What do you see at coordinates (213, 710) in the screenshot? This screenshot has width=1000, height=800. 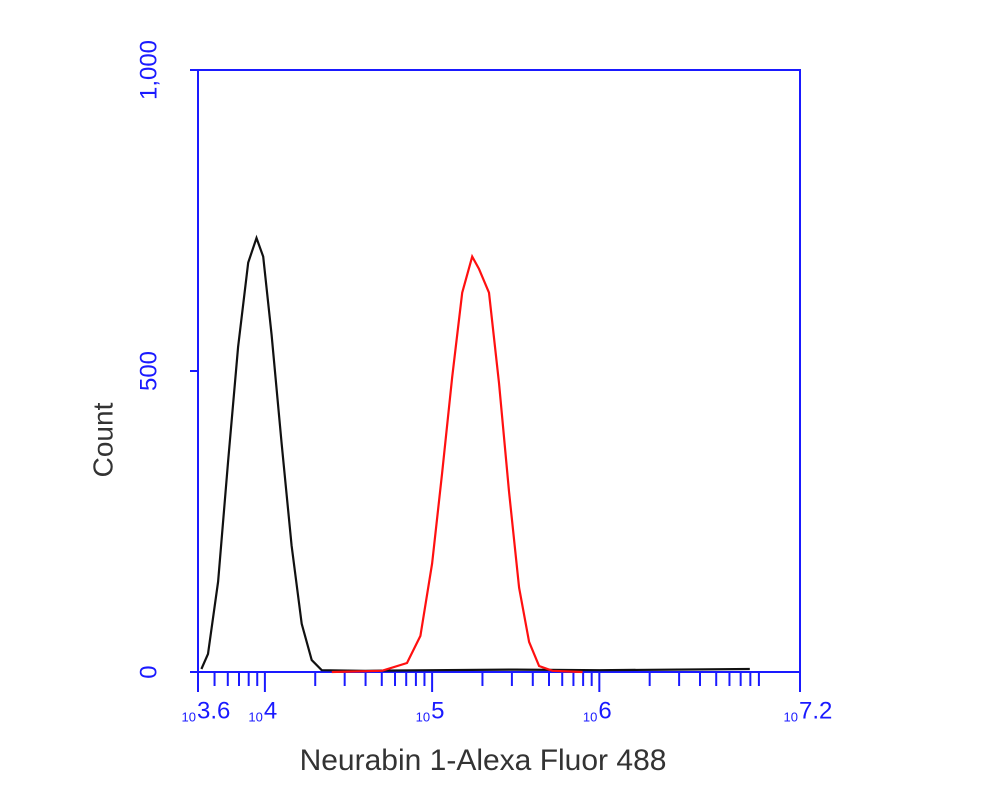 I see `x-tick-label: 3.6` at bounding box center [213, 710].